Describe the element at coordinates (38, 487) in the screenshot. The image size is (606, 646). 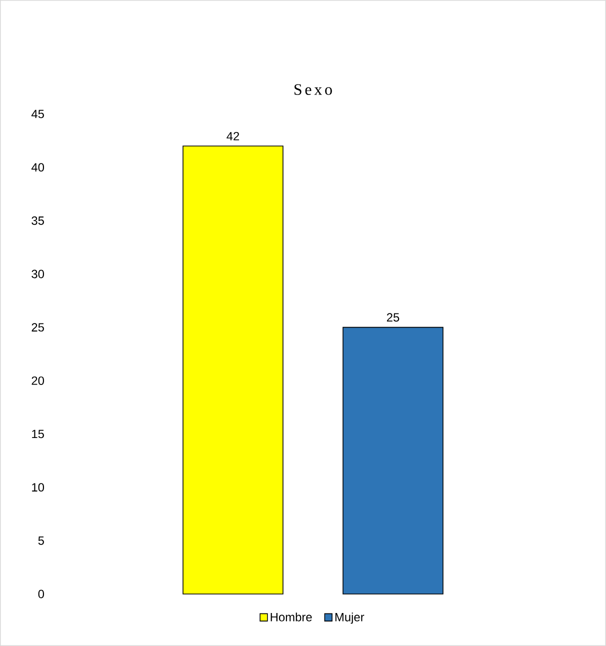
I see `y-tick-label: 10` at that location.